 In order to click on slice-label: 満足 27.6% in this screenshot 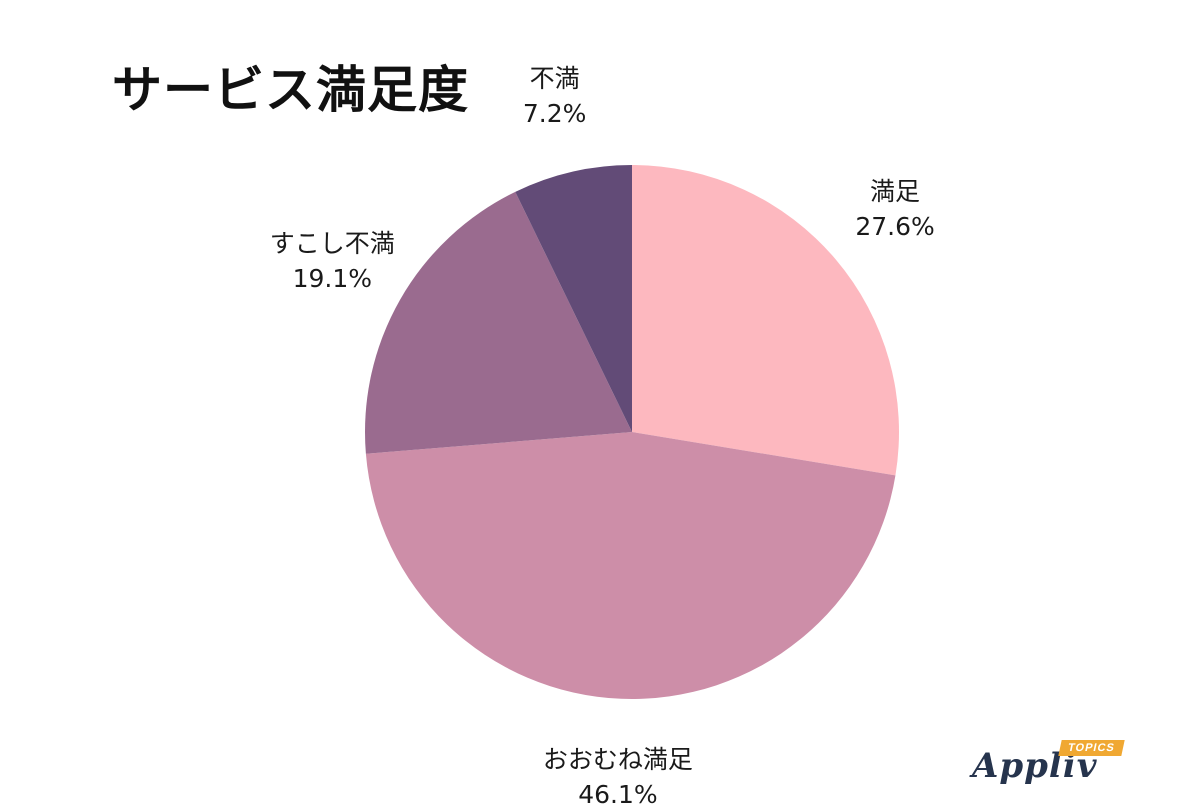, I will do `click(894, 209)`.